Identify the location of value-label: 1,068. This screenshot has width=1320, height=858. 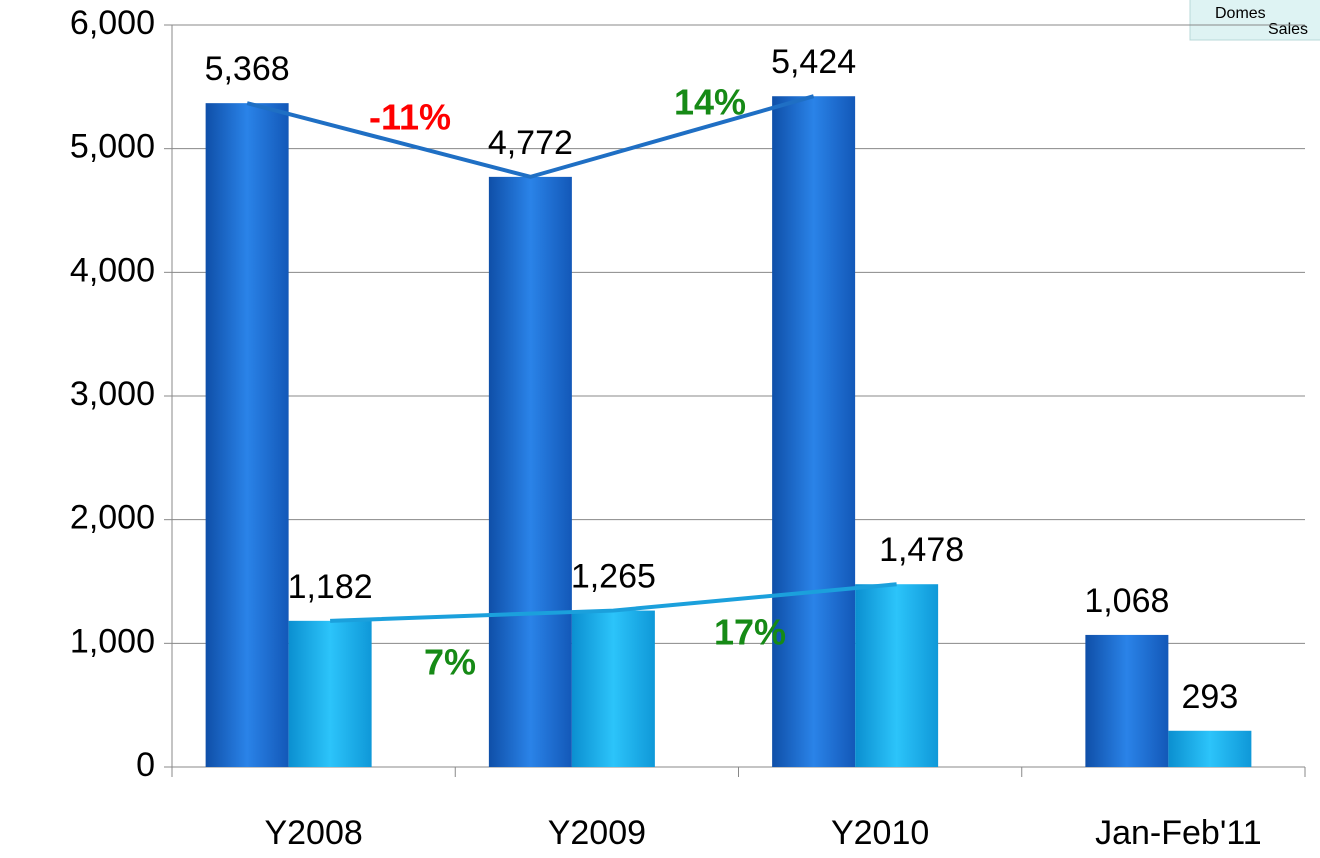
(1126, 601).